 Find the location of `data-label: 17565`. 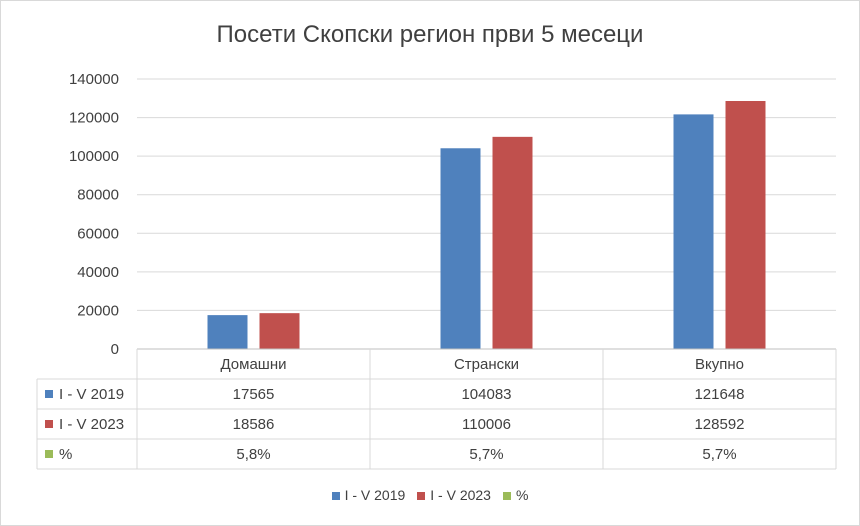

data-label: 17565 is located at coordinates (254, 394).